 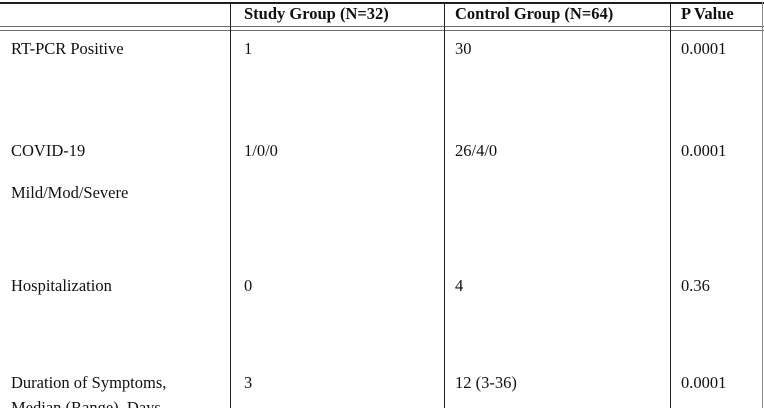 I want to click on cell-control-value: 30, so click(x=463, y=48).